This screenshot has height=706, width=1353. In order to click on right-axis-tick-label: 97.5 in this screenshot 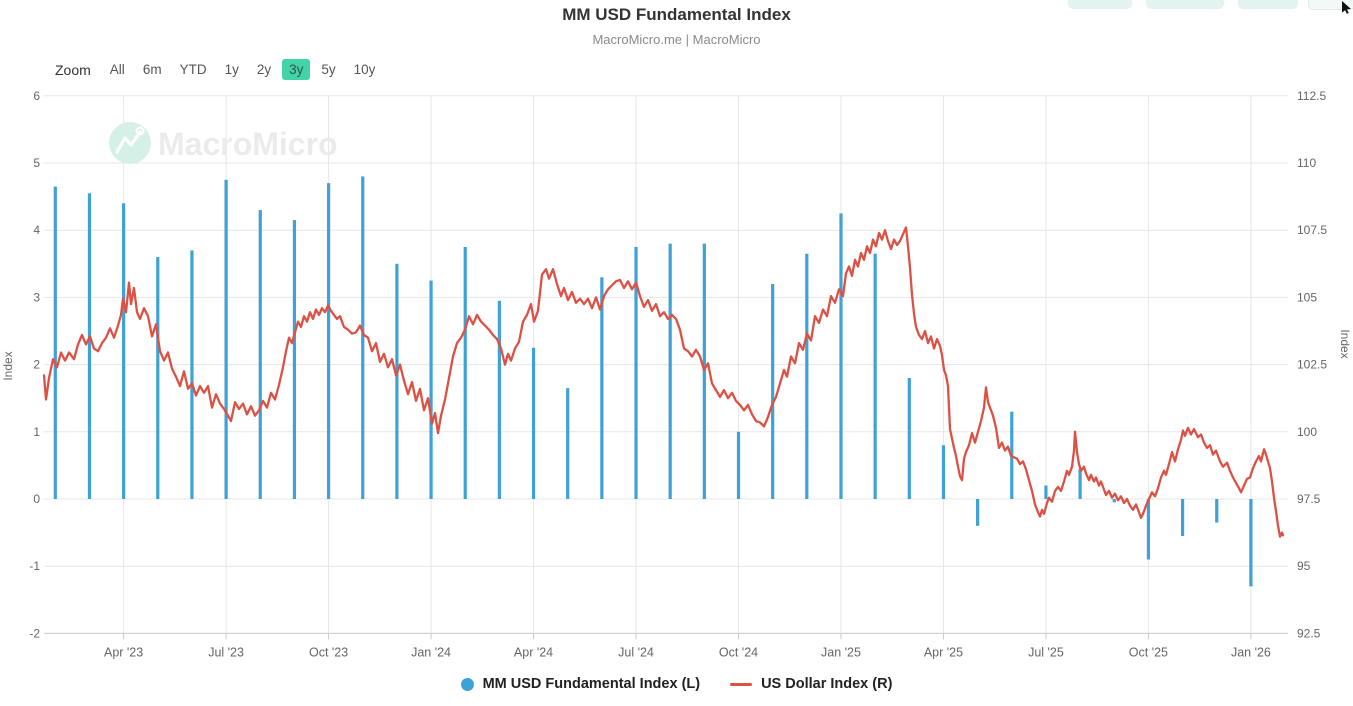, I will do `click(1309, 499)`.